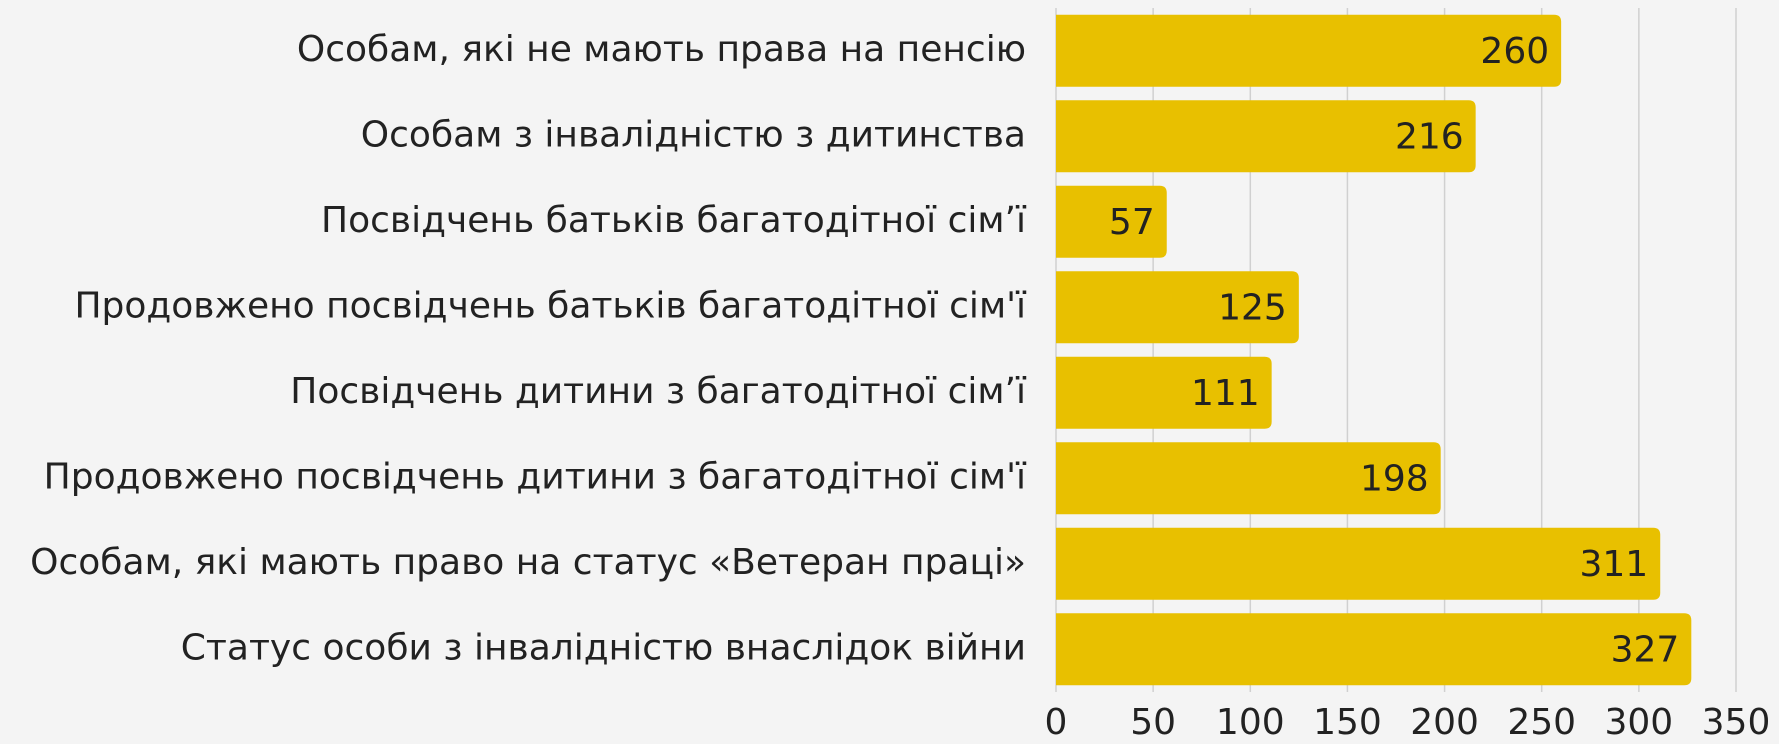  I want to click on y-tick-label: Посвідчень дитини з багатодітної сім’ї, so click(658, 391).